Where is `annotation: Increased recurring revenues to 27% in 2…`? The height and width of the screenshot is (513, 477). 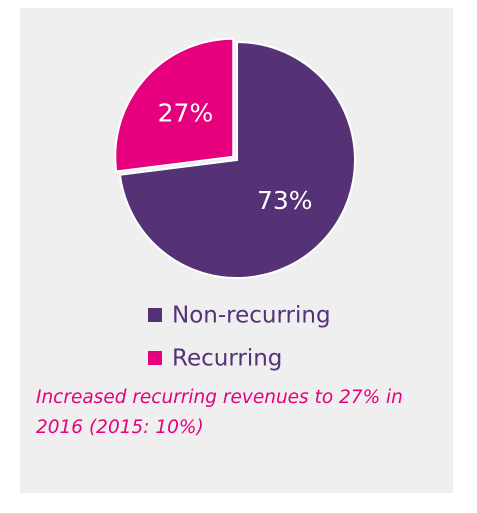
annotation: Increased recurring revenues to 27% in 2… is located at coordinates (219, 412).